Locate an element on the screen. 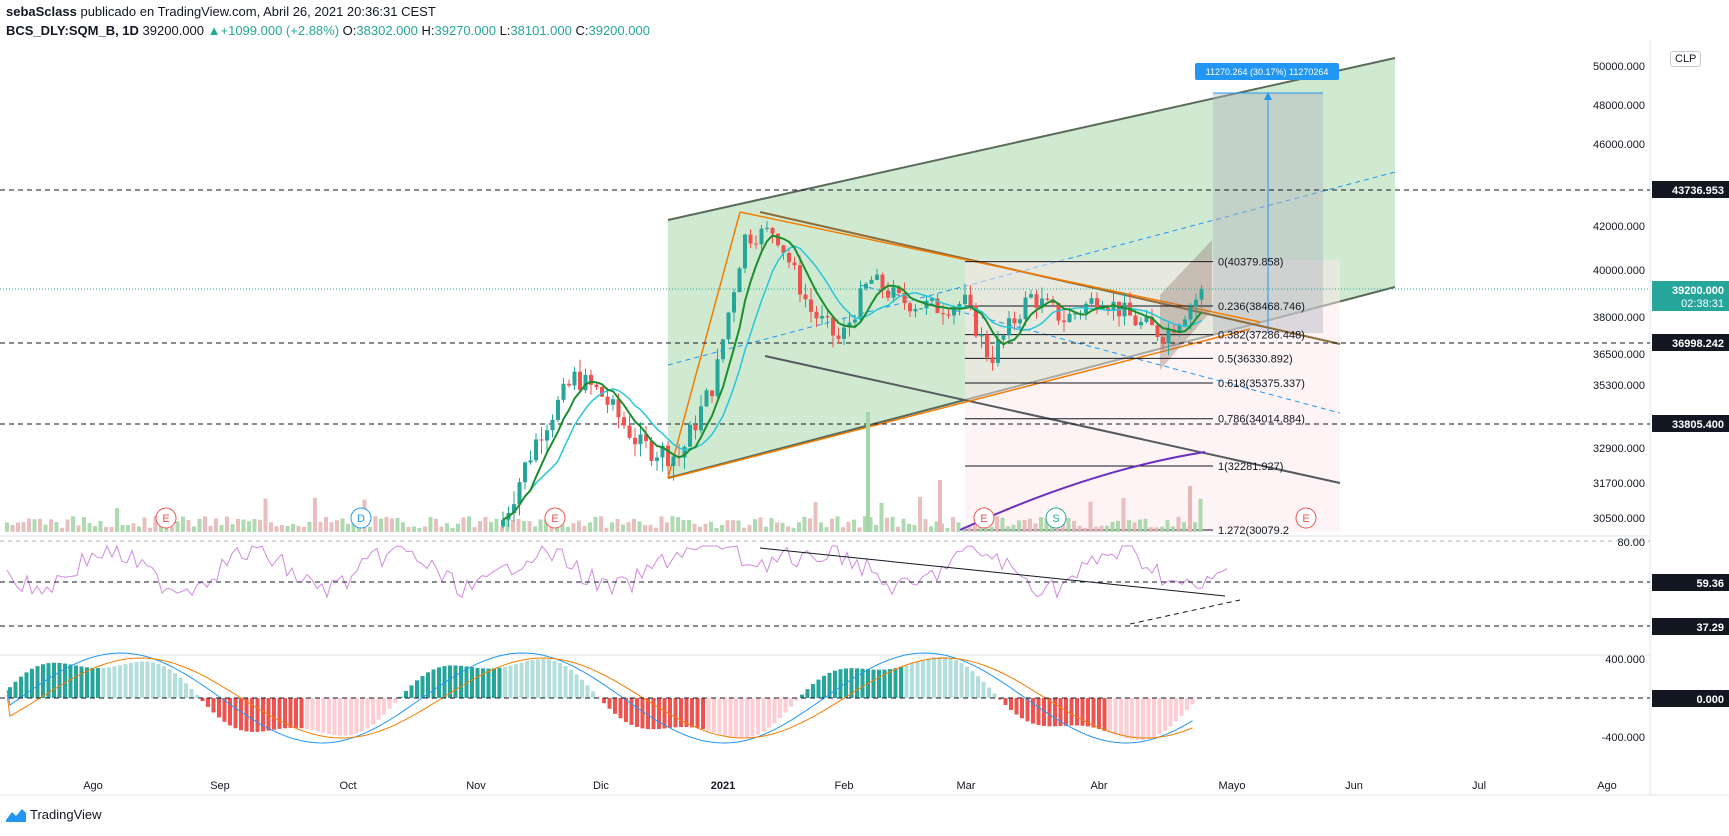 The image size is (1729, 836). countdown-text: 02:38:31 is located at coordinates (1702, 304).